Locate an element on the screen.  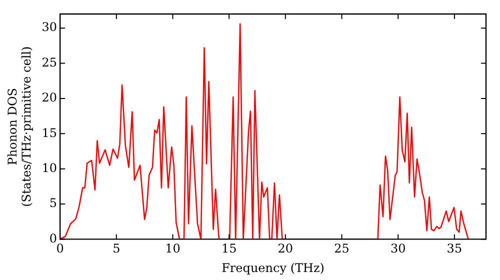
x-tick-label: 35 is located at coordinates (454, 249).